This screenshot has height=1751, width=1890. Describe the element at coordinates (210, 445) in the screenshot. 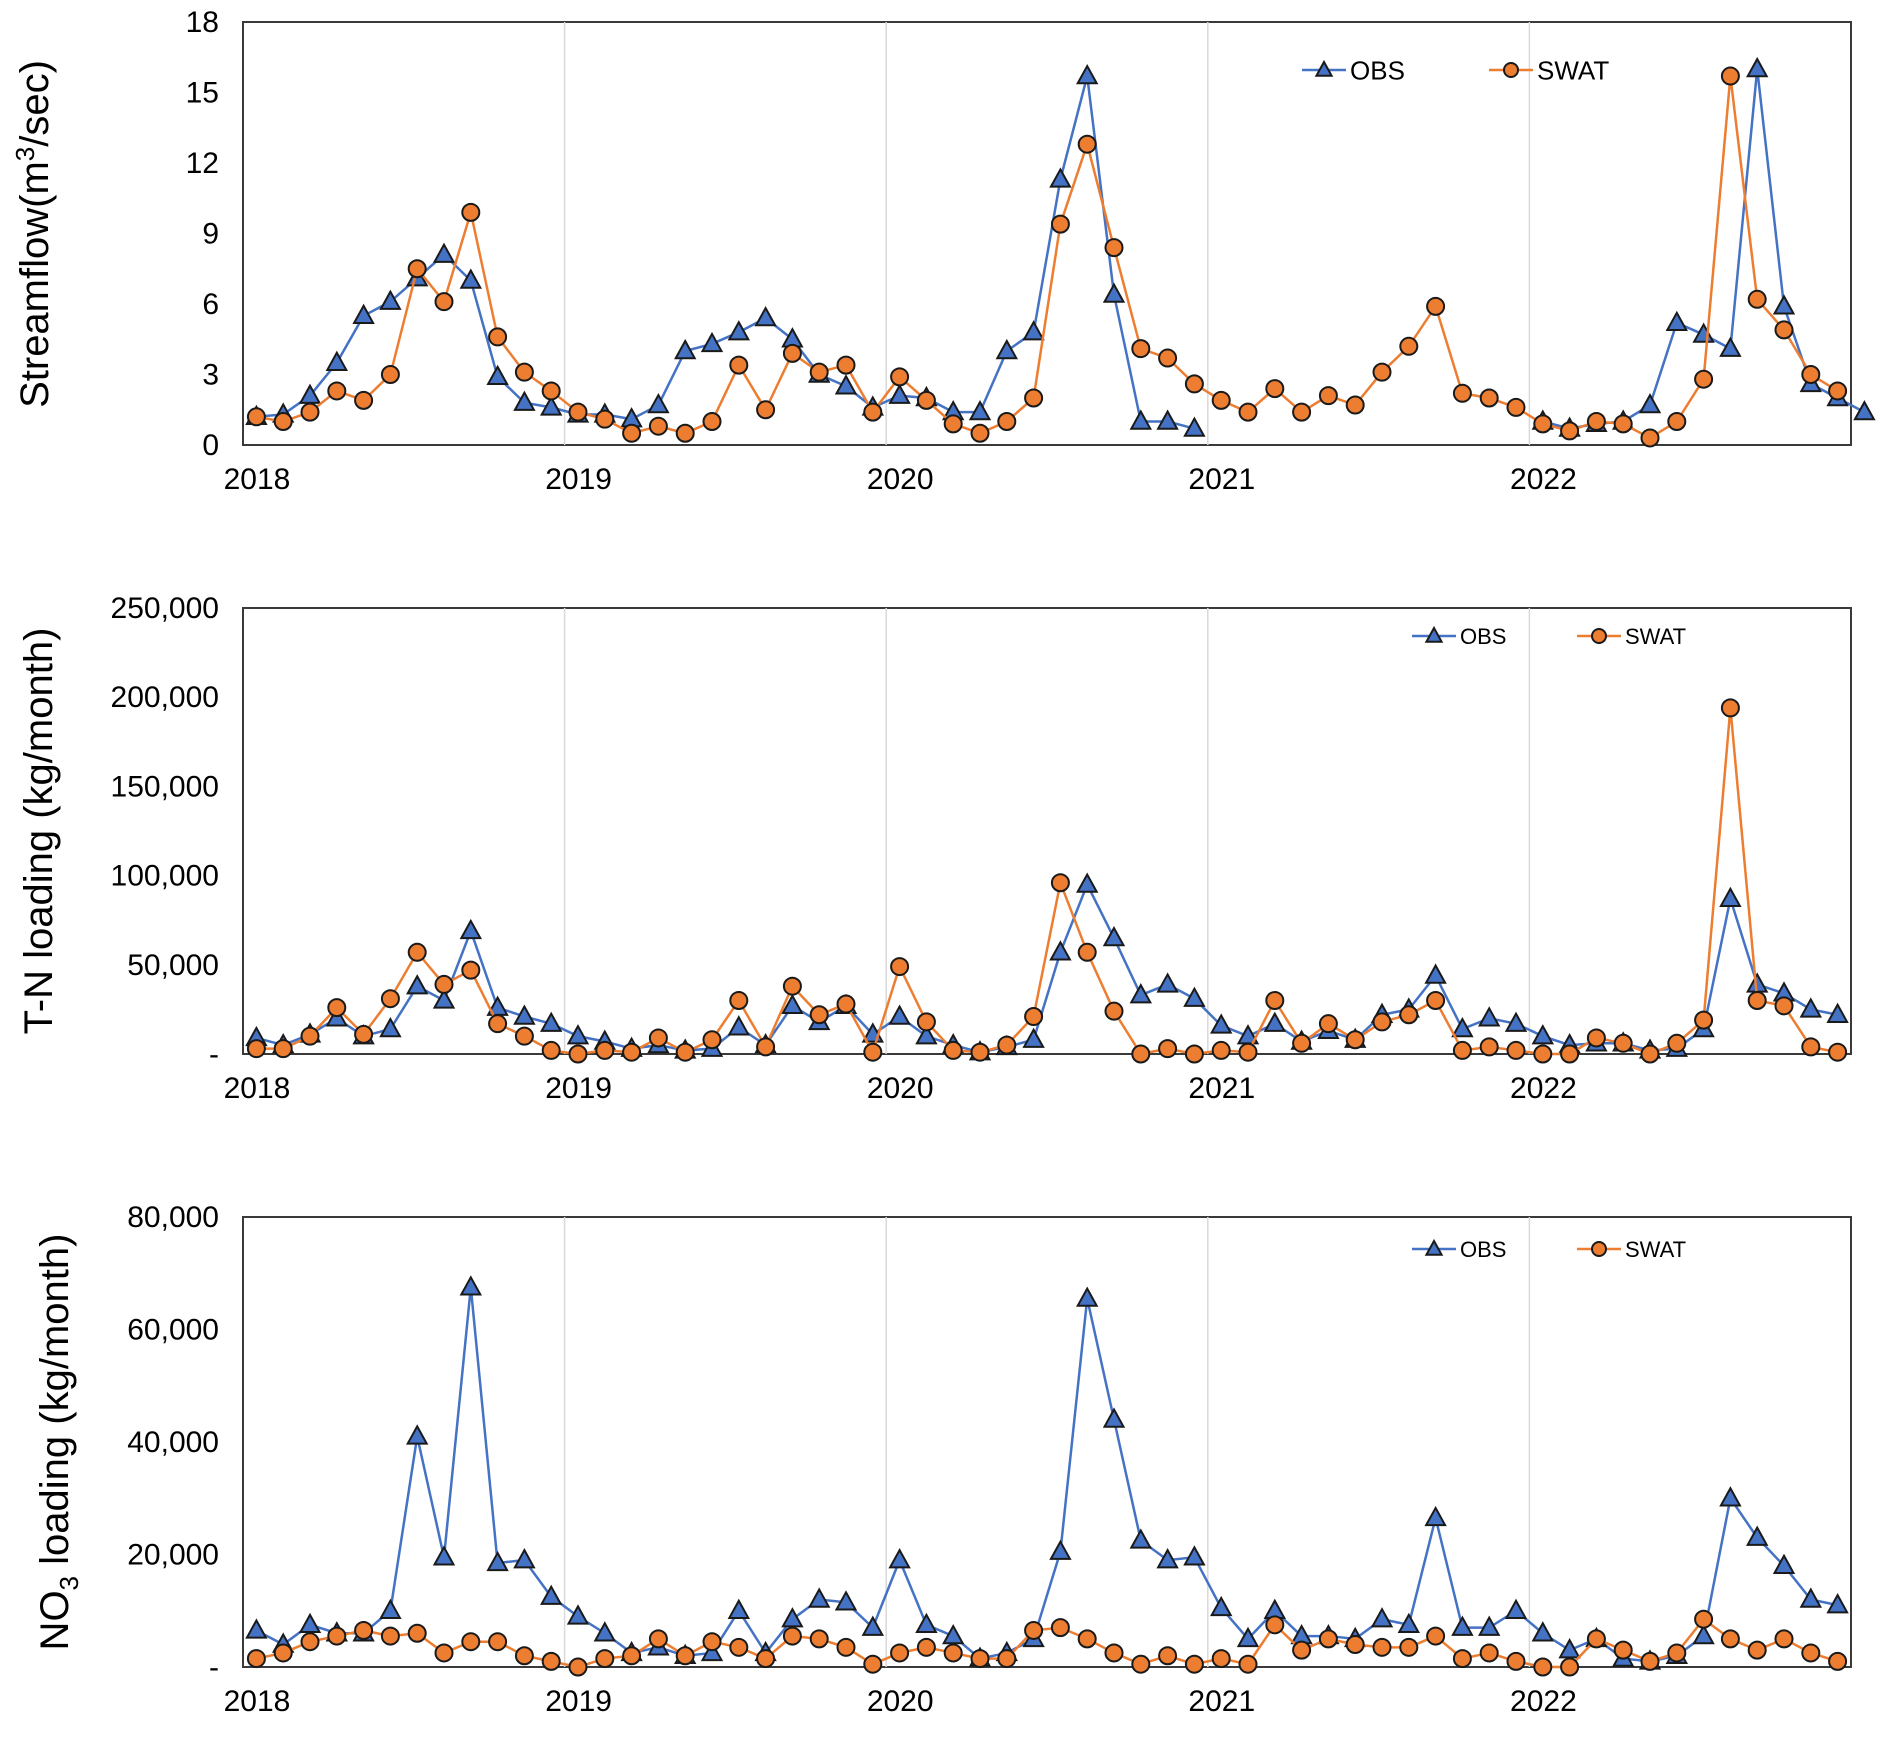

I see `y-tick-label: 0` at that location.